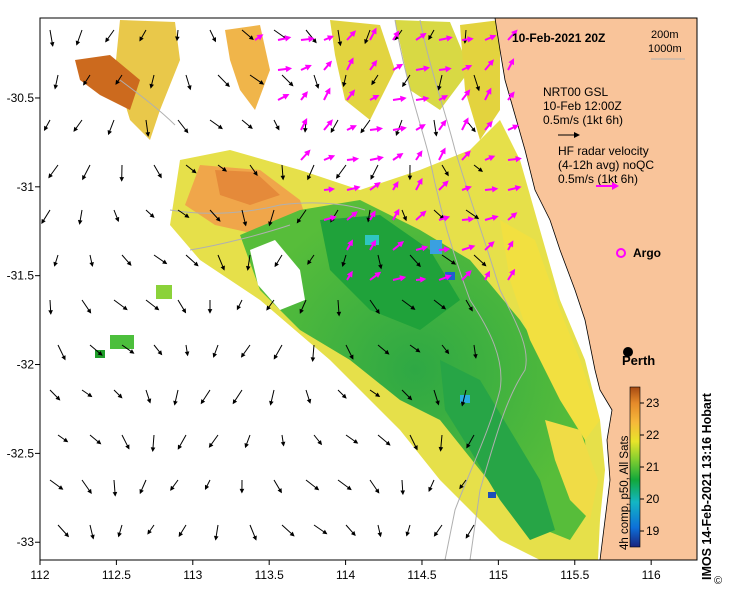 The height and width of the screenshot is (592, 739). What do you see at coordinates (575, 92) in the screenshot?
I see `nrt-legend-line1: NRT00 GSL` at bounding box center [575, 92].